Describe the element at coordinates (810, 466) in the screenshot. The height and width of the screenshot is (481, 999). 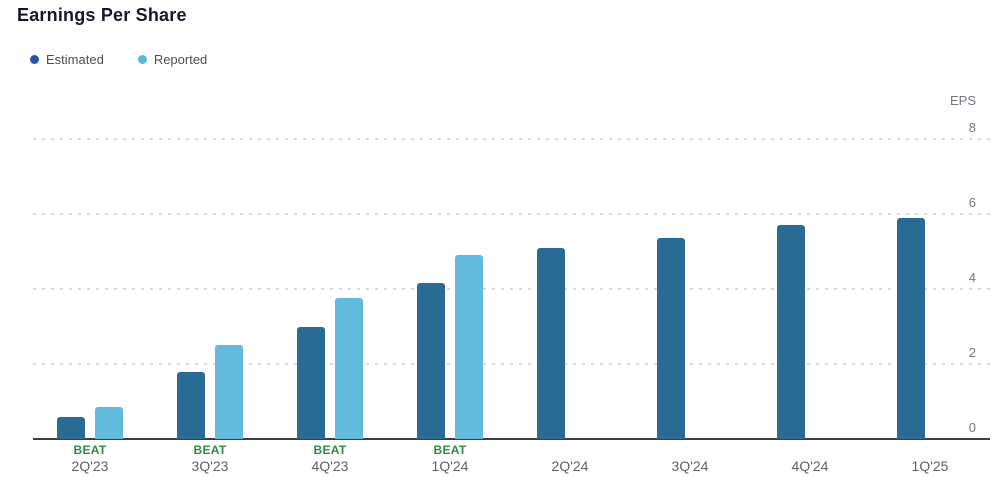
I see `category-label-6: 4Q'24` at that location.